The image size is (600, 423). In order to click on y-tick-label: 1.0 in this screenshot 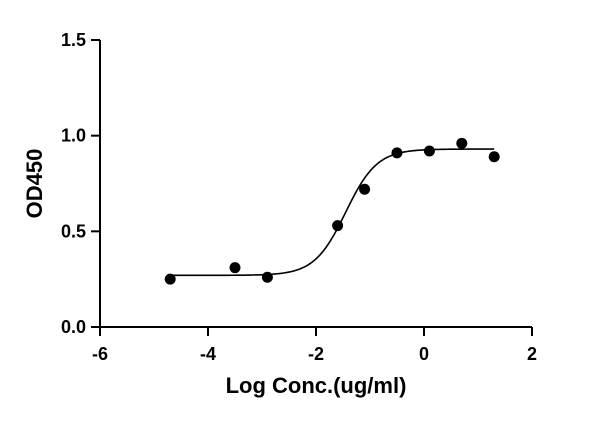, I will do `click(73, 136)`.